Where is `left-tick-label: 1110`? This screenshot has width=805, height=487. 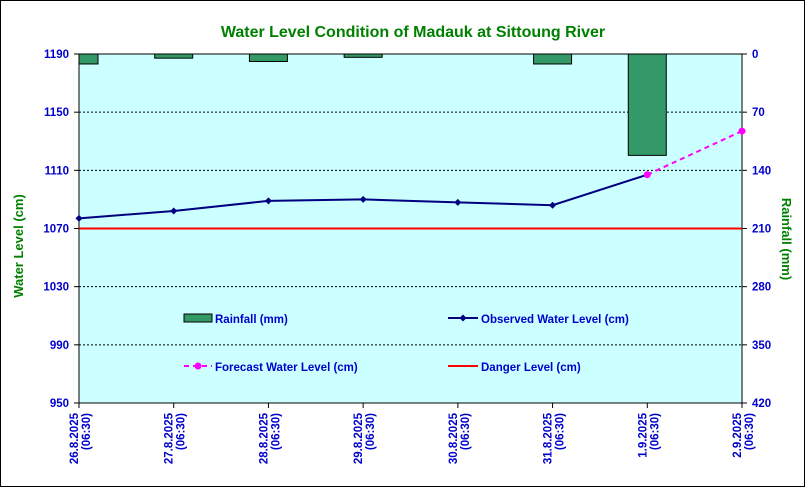 left-tick-label: 1110 is located at coordinates (57, 171).